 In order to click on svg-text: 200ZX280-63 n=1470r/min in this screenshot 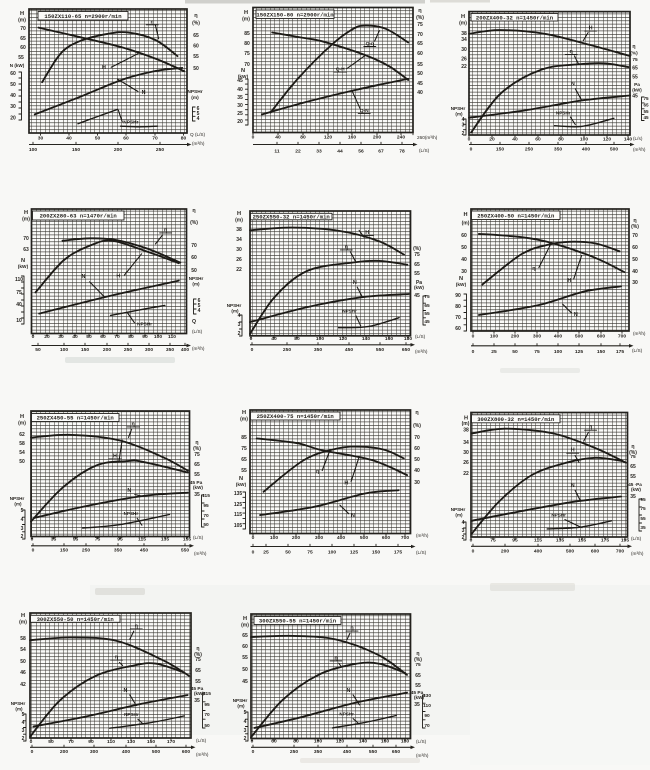, I will do `click(79, 216)`.